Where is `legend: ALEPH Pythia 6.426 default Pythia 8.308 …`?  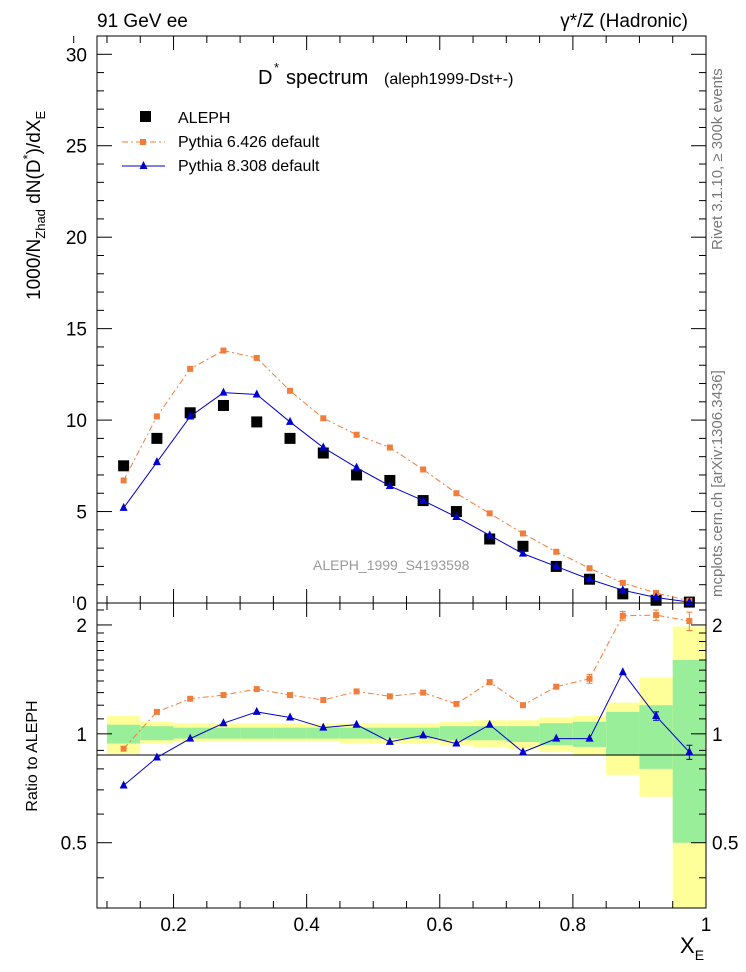
legend: ALEPH Pythia 6.426 default Pythia 8.308 … is located at coordinates (221, 142).